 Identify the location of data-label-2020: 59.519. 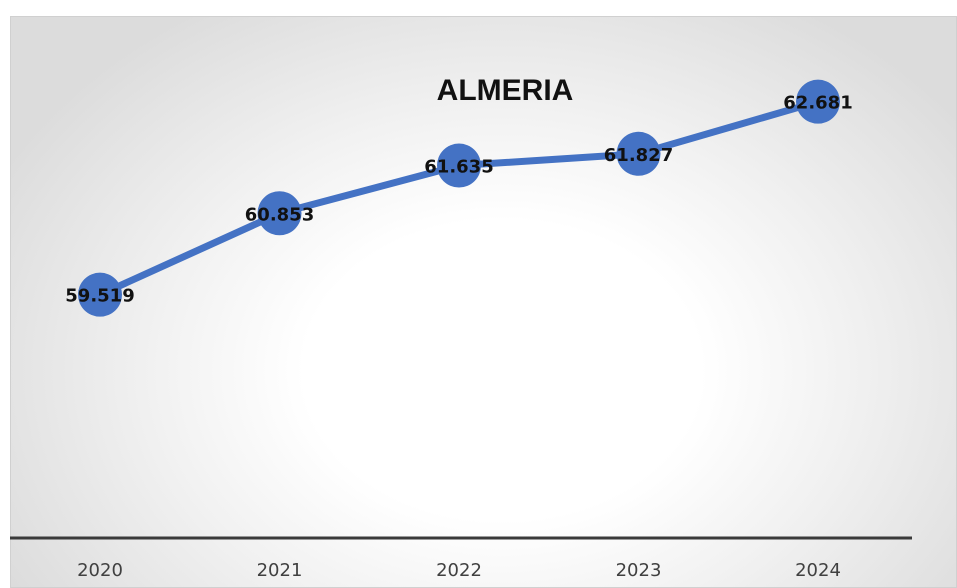
(99, 296).